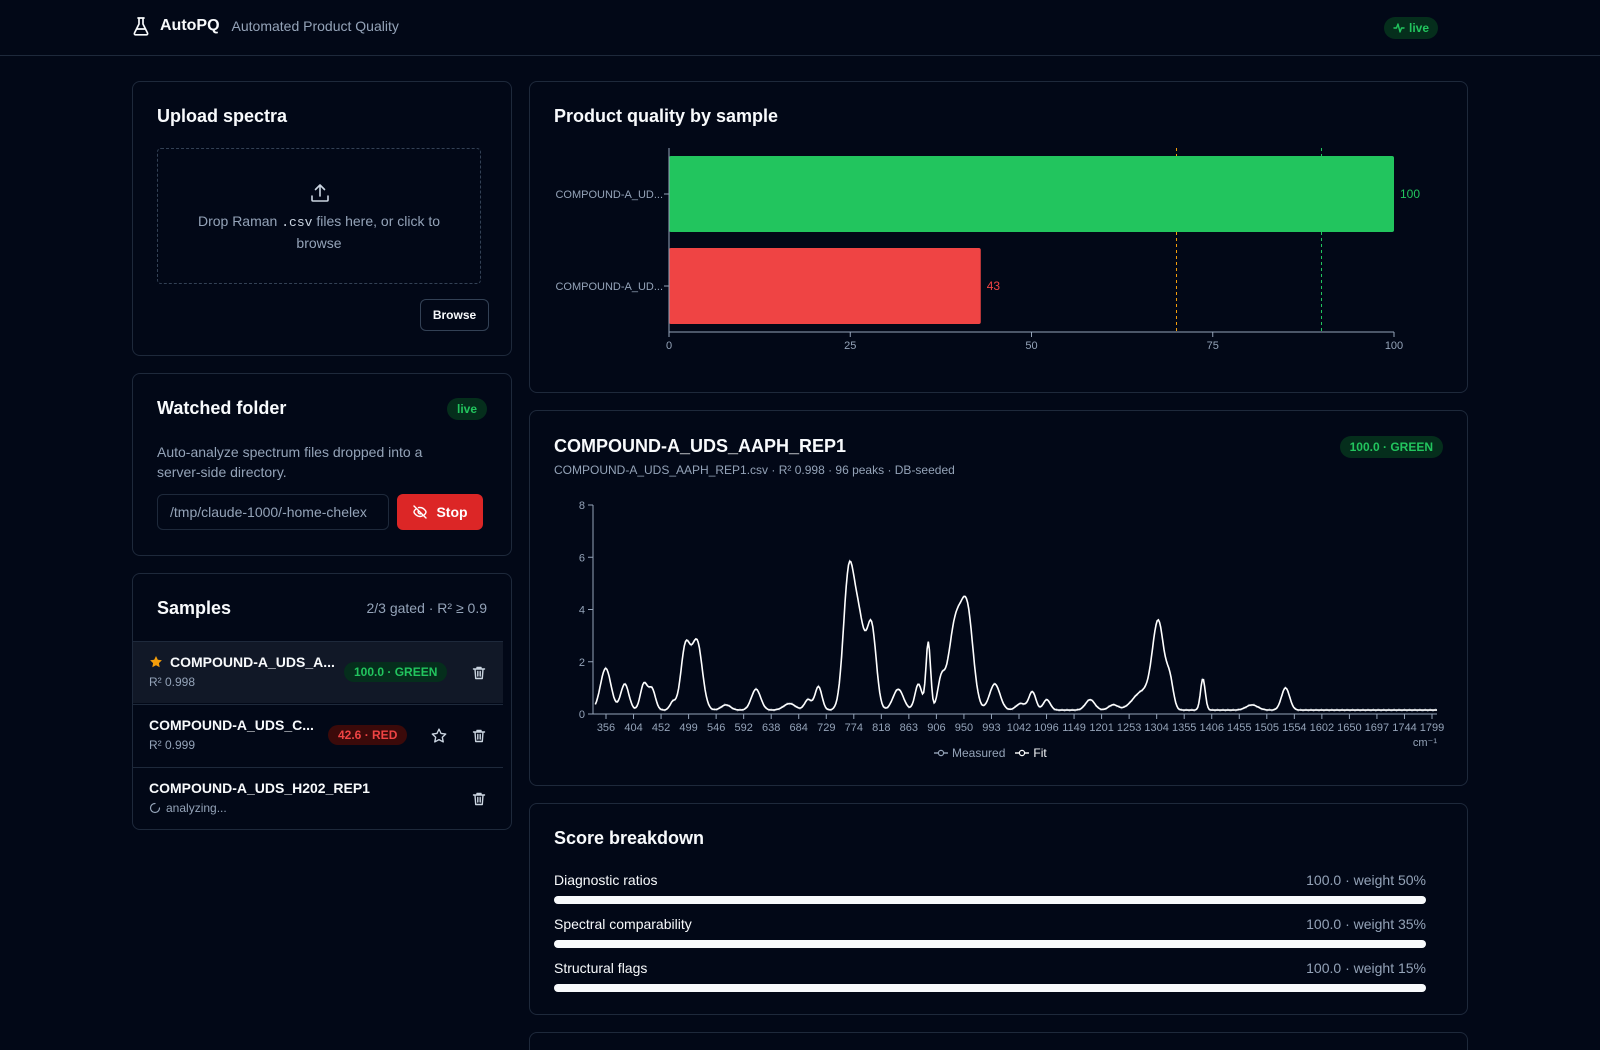 The image size is (1600, 1050). I want to click on score-breakdown-title: Score breakdown, so click(629, 838).